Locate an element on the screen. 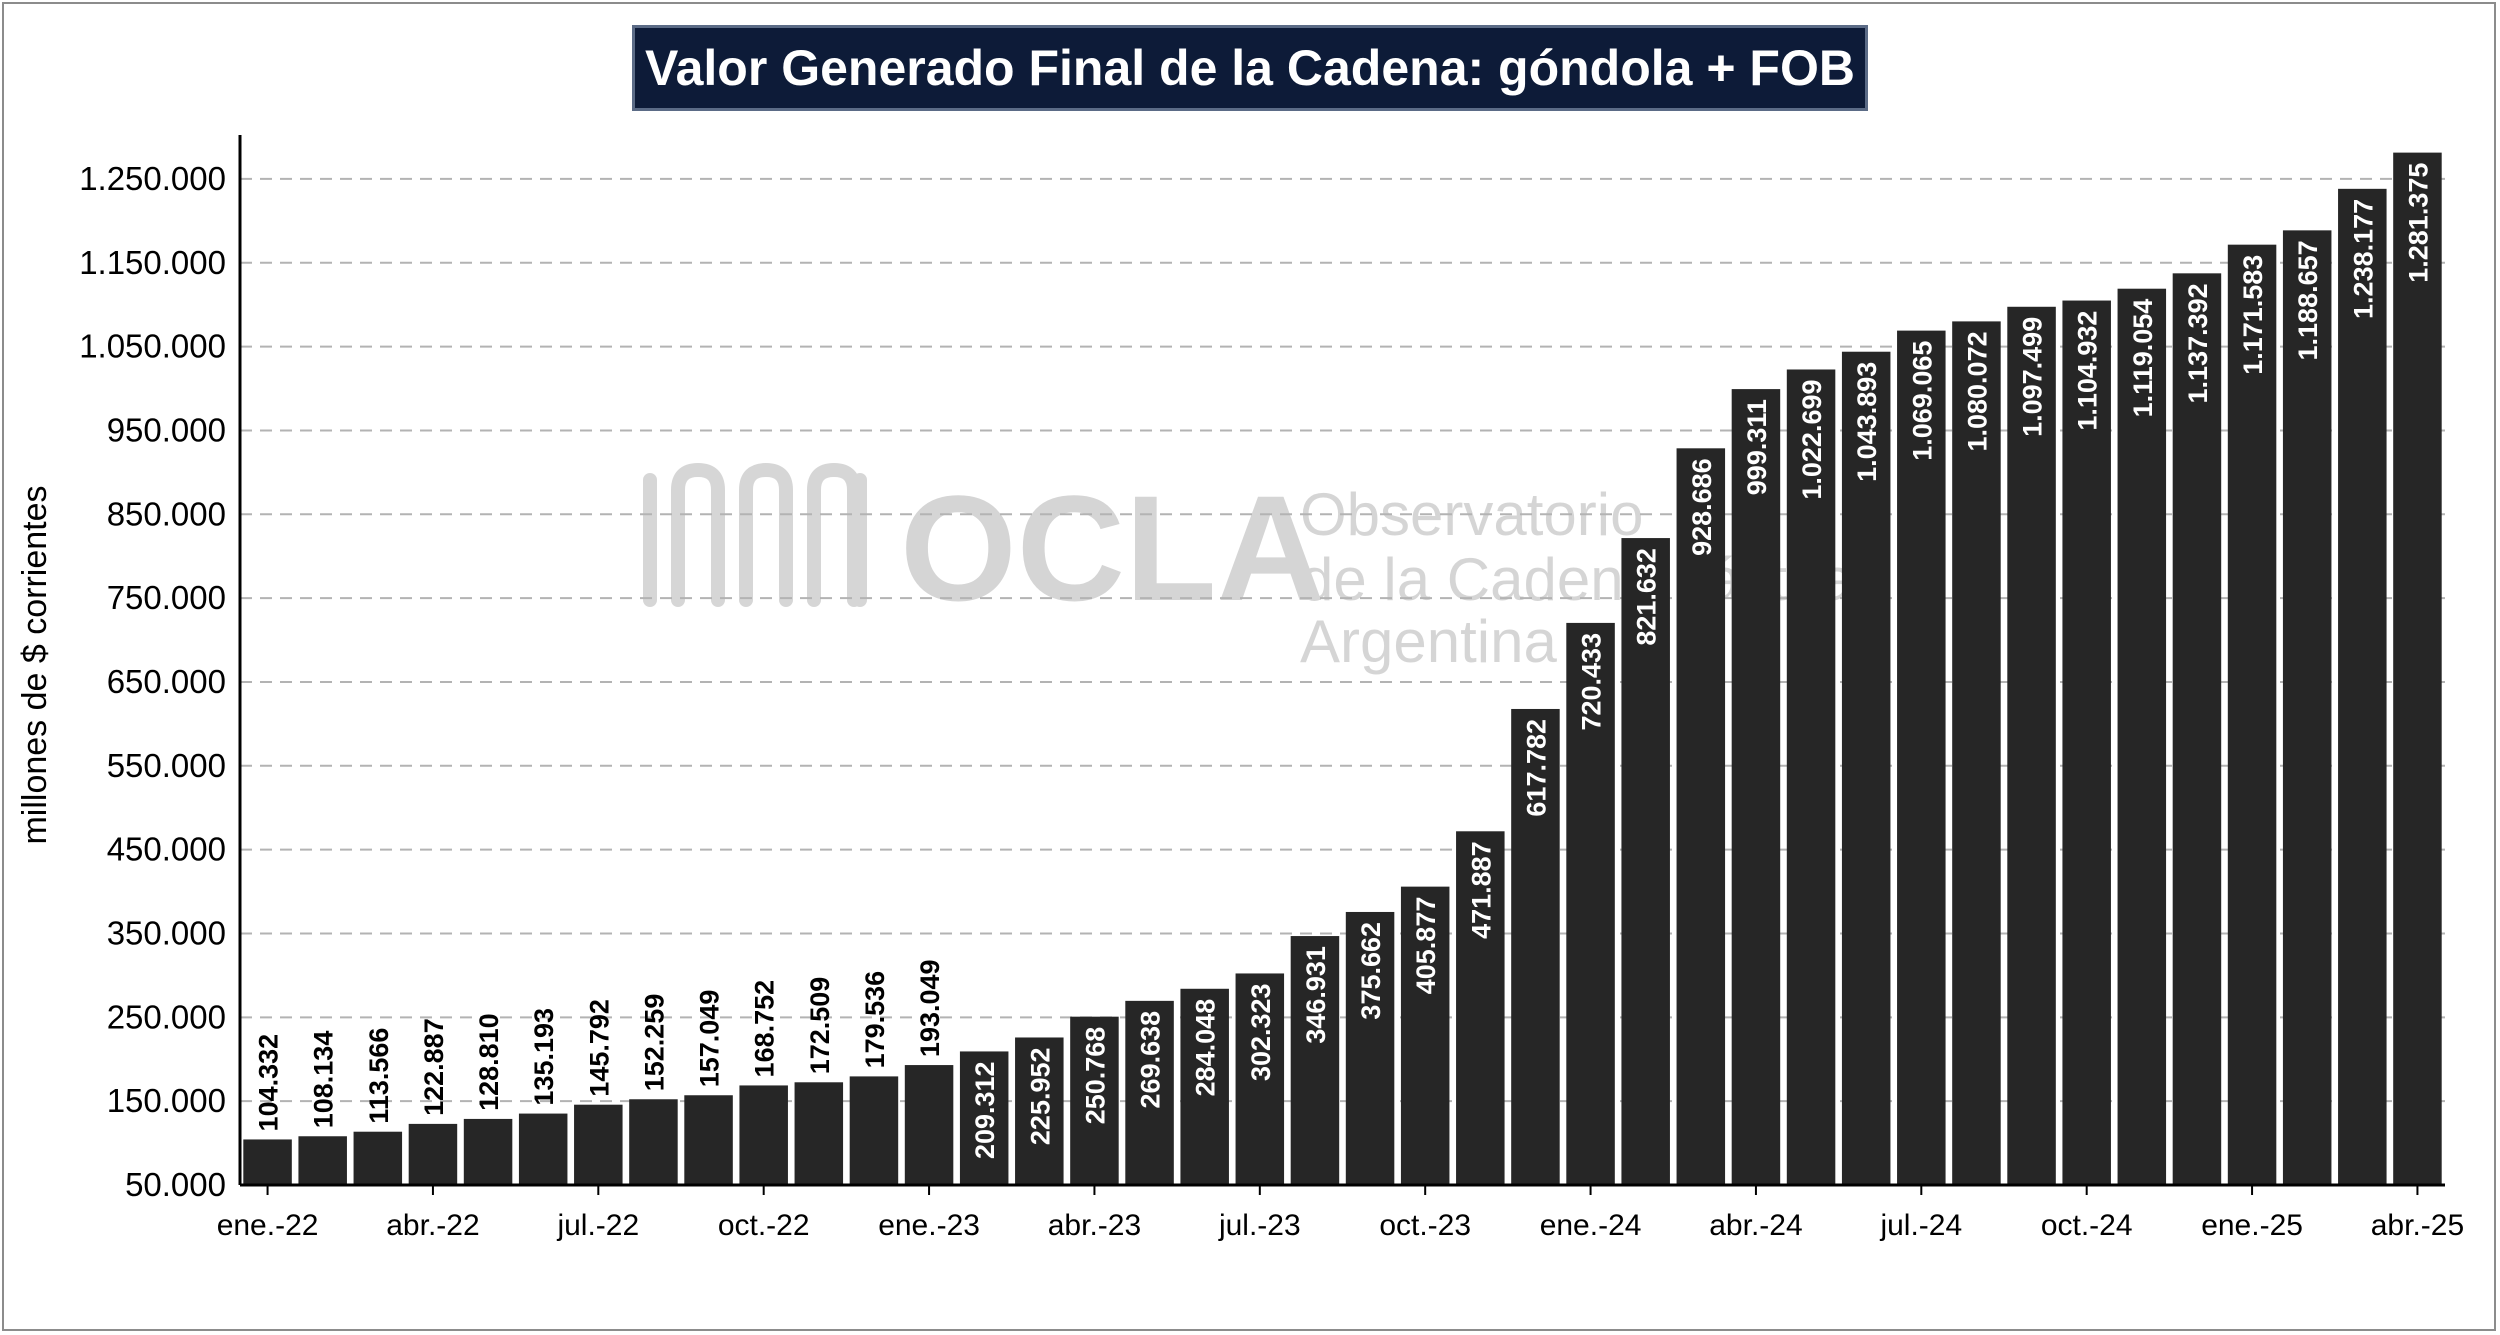  y-tick-label: 1.150.000 is located at coordinates (152, 262).